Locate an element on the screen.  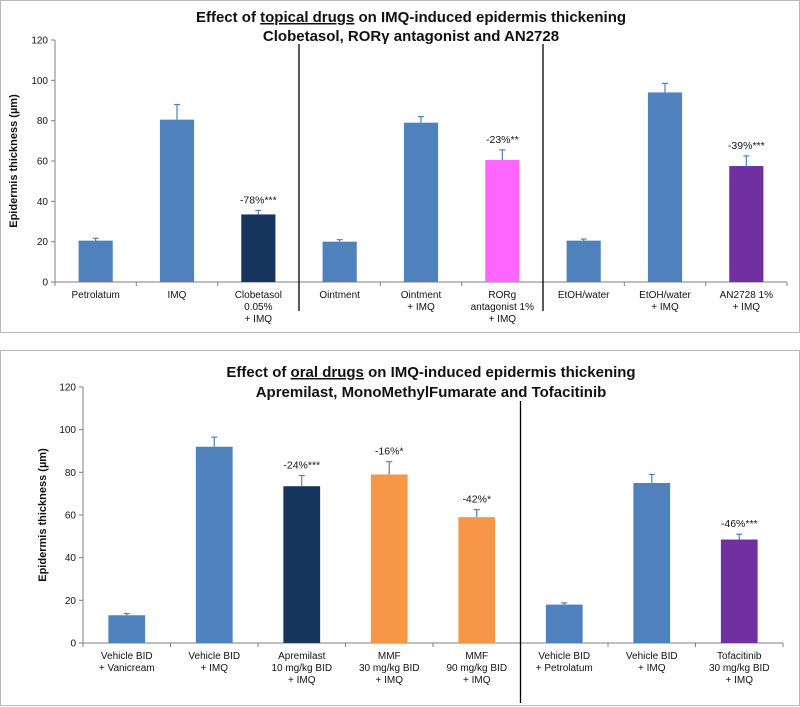
data-label: -16%* is located at coordinates (389, 452).